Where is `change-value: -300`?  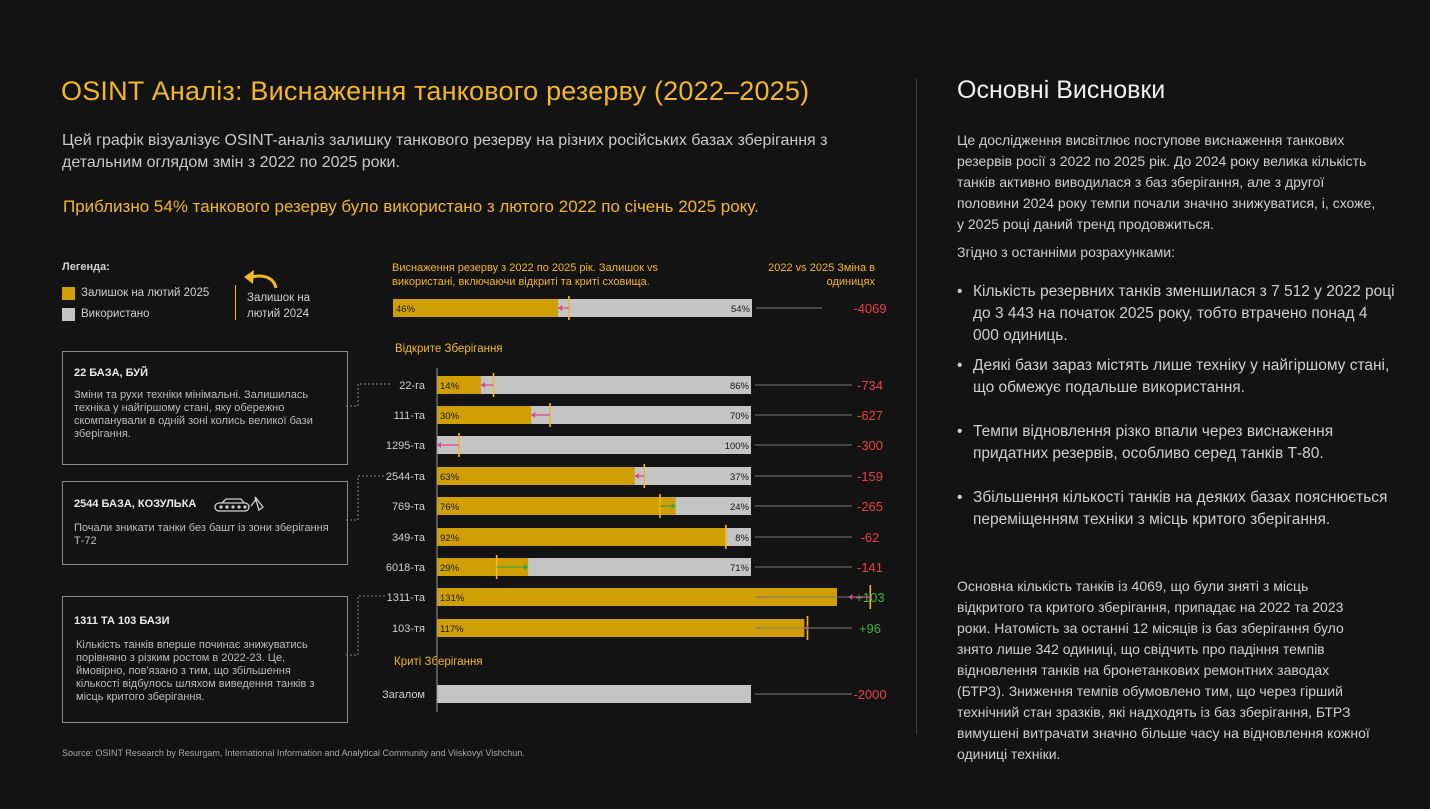
change-value: -300 is located at coordinates (870, 445).